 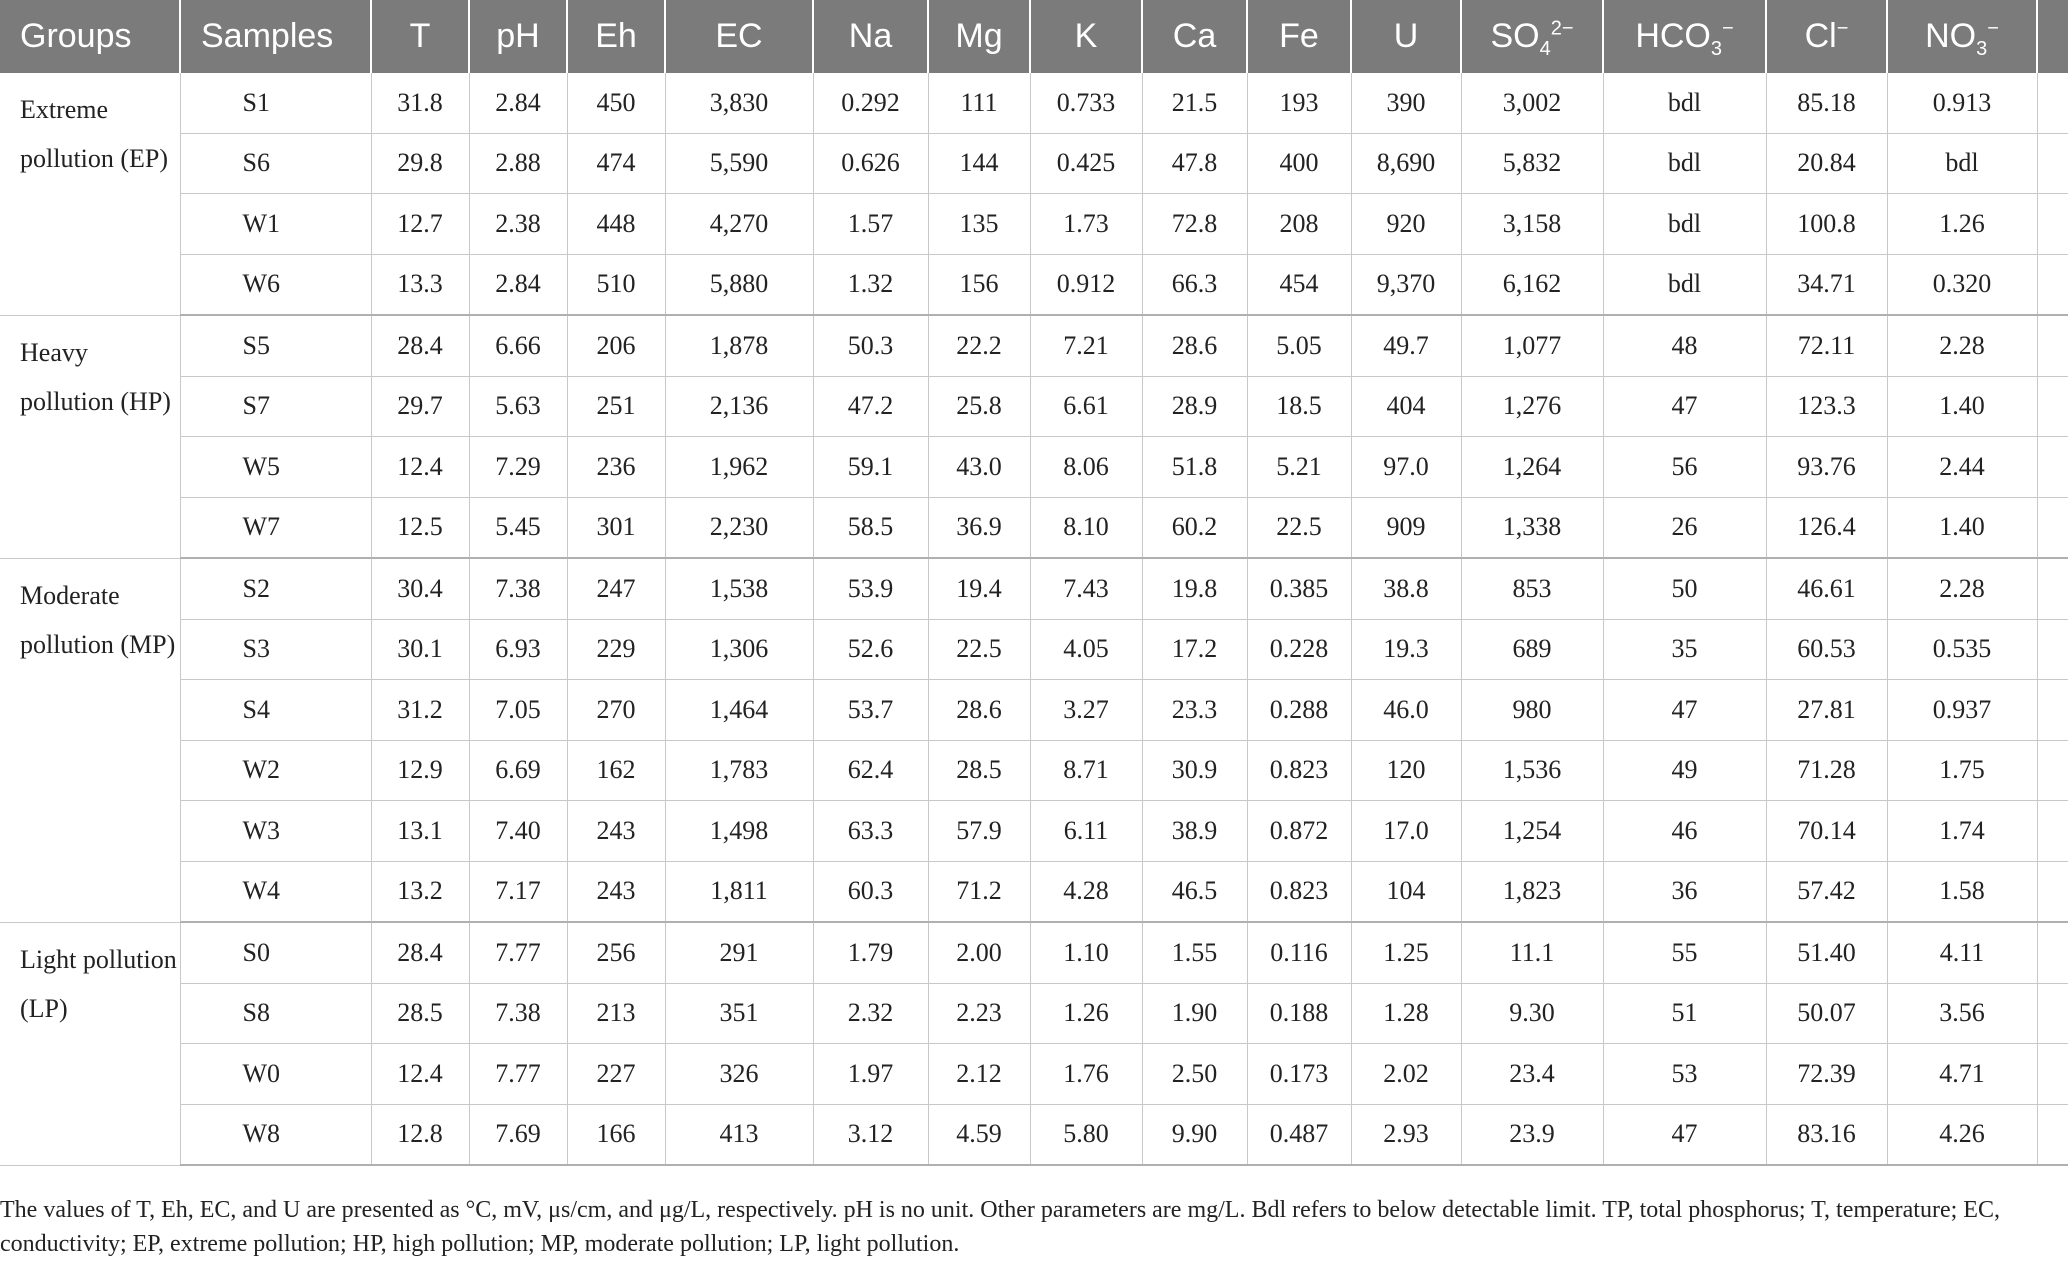 What do you see at coordinates (1195, 36) in the screenshot?
I see `header-ca: Ca` at bounding box center [1195, 36].